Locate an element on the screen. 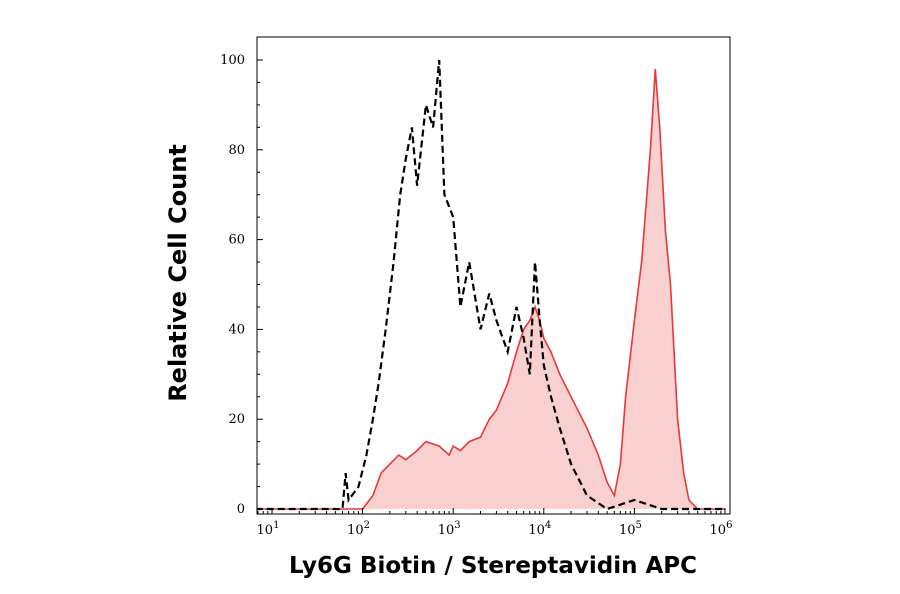 This screenshot has width=900, height=594. x-axis-title: Ly6G Biotin / Stereptavidin APC is located at coordinates (493, 566).